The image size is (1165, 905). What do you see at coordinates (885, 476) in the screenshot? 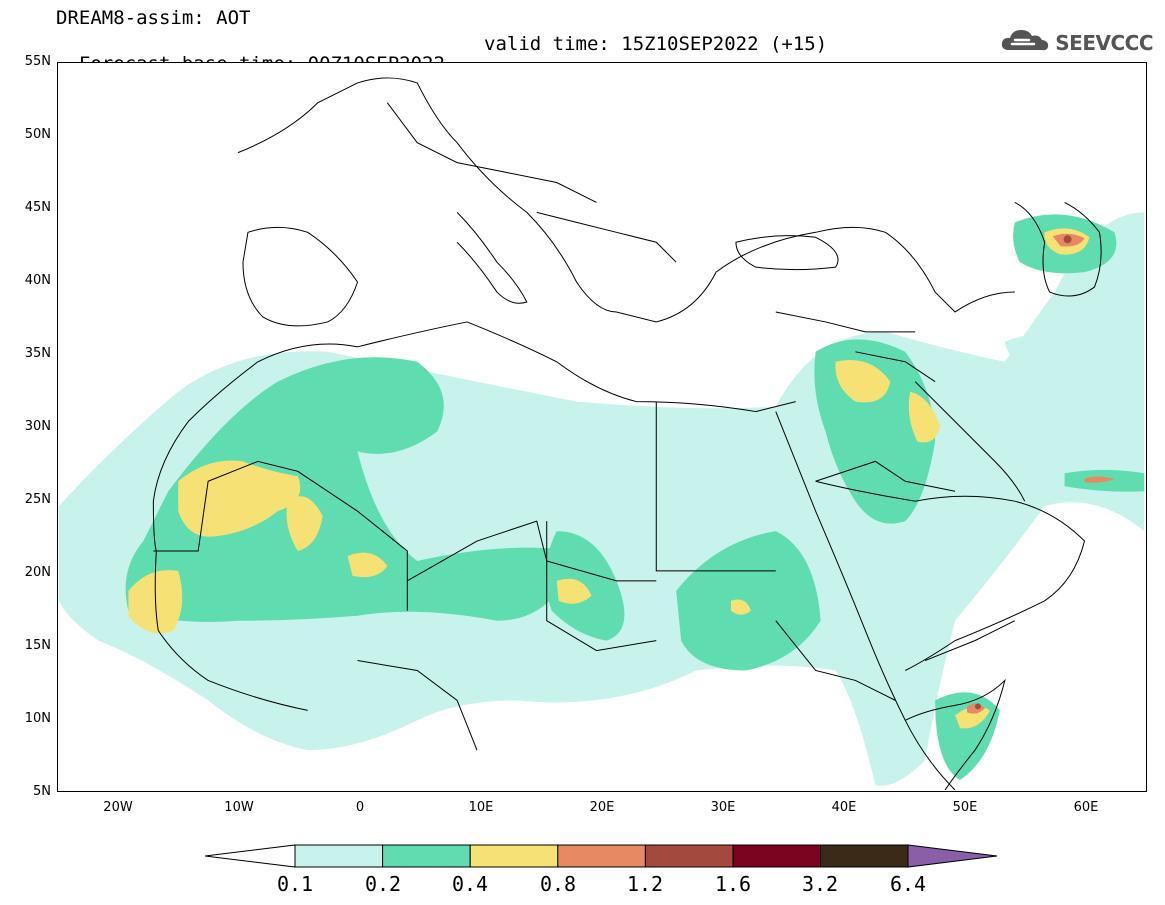
I see `border-saudi` at bounding box center [885, 476].